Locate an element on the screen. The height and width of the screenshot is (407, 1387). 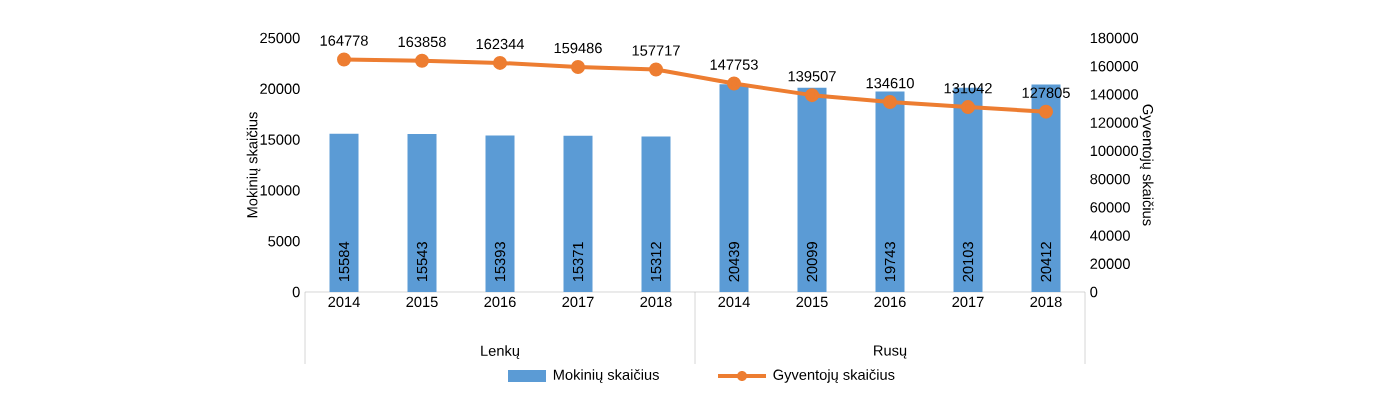
data-label: 164778 is located at coordinates (344, 40).